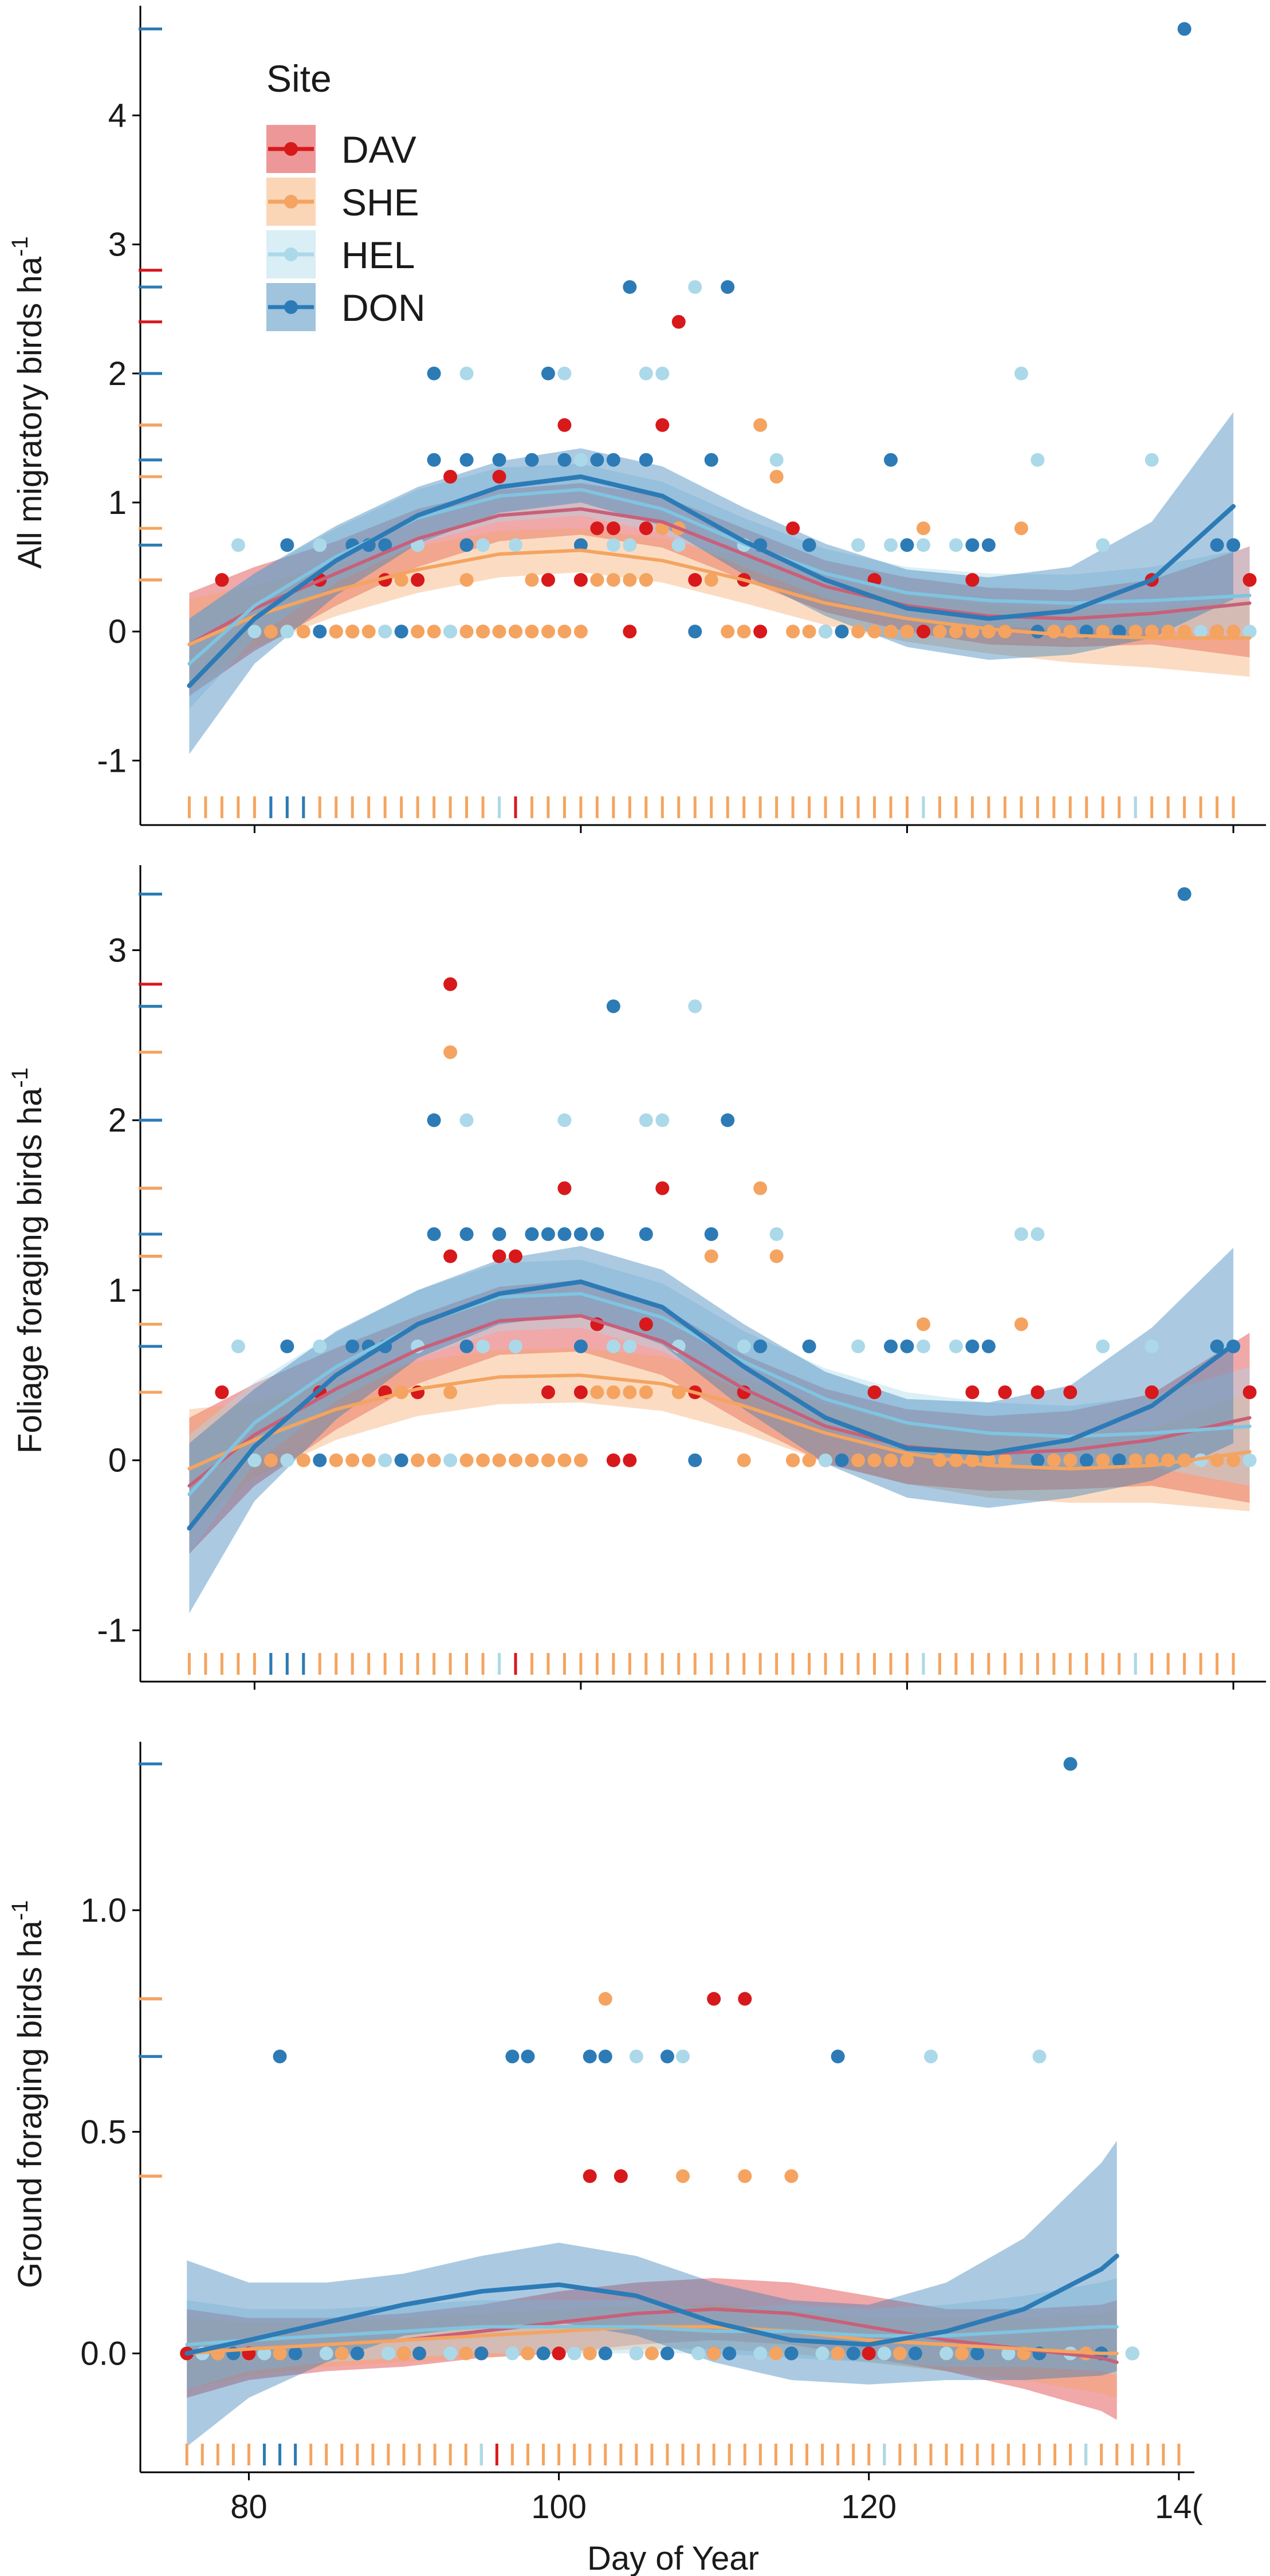  What do you see at coordinates (720, 597) in the screenshot?
I see `smooth-line-she` at bounding box center [720, 597].